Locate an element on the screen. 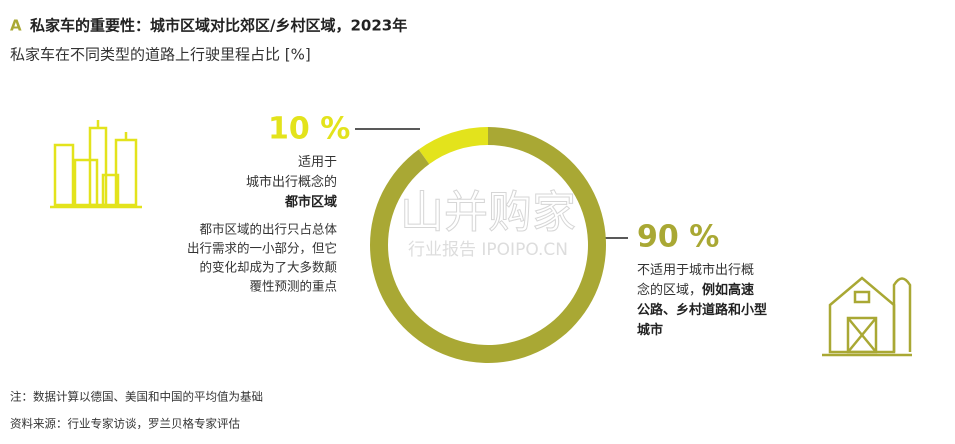  donut-slice is located at coordinates (453, 145).